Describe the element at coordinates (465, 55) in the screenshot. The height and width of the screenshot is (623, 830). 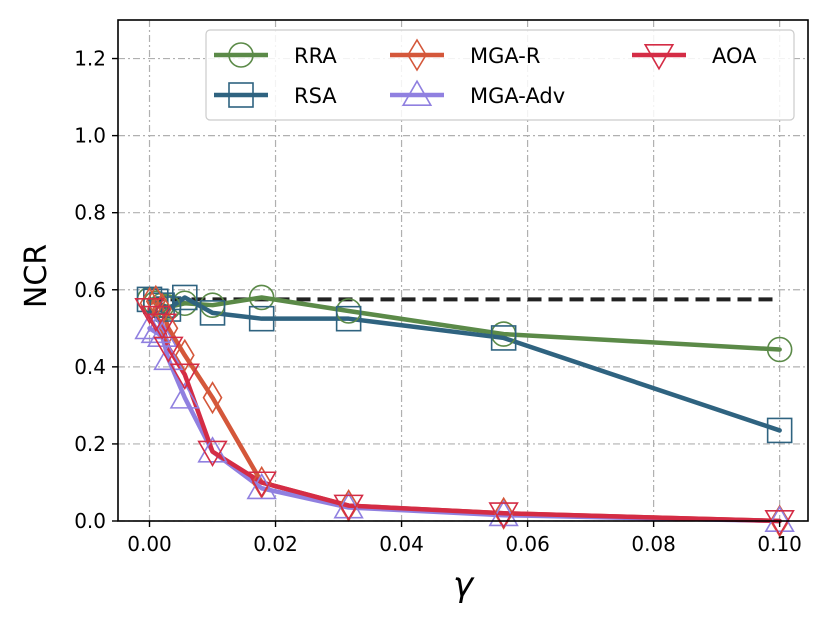
I see `legend-item-mga-r: MGA-R` at that location.